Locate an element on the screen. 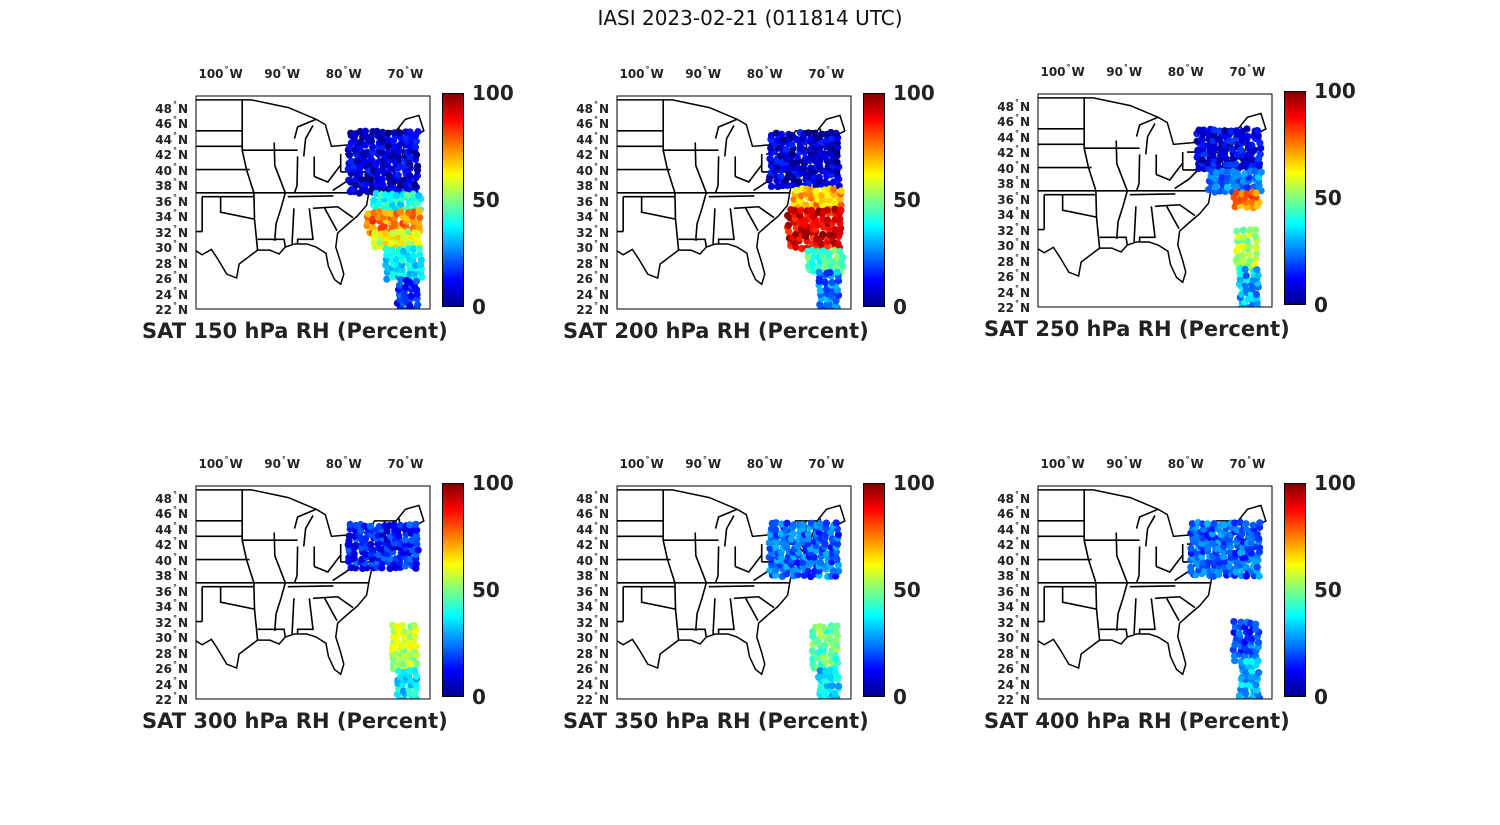 Image resolution: width=1500 pixels, height=825 pixels. colorbar-tick-label: 100 is located at coordinates (493, 483).